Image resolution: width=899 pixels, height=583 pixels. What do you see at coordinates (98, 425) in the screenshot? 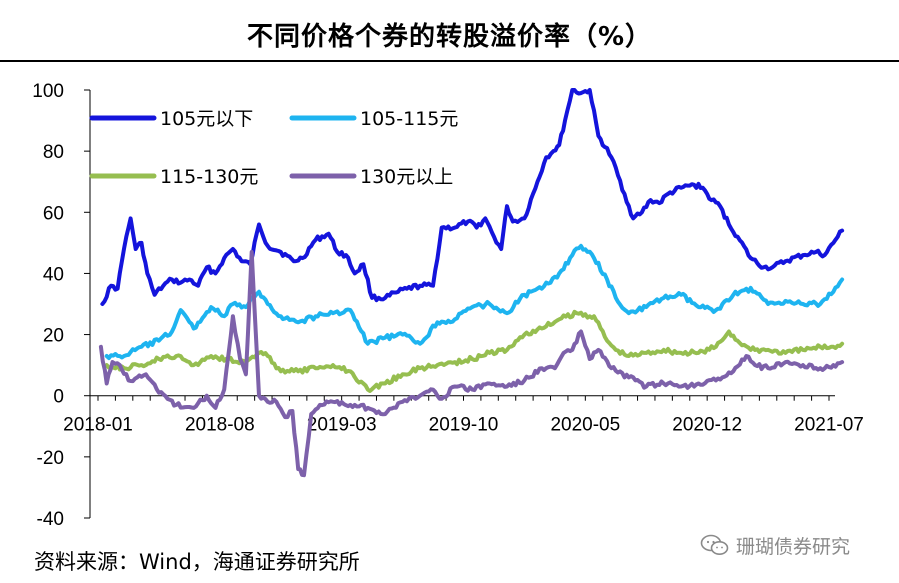
I see `x-tick-label: 2018-01` at bounding box center [98, 425].